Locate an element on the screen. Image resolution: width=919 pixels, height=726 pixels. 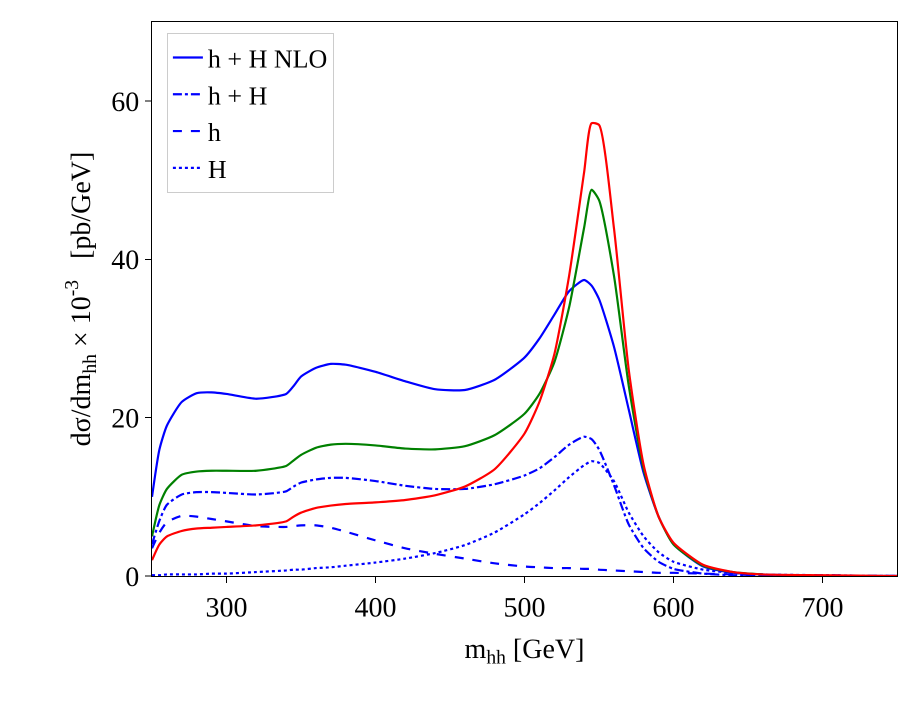
x-tick-label: 500 is located at coordinates (525, 608).